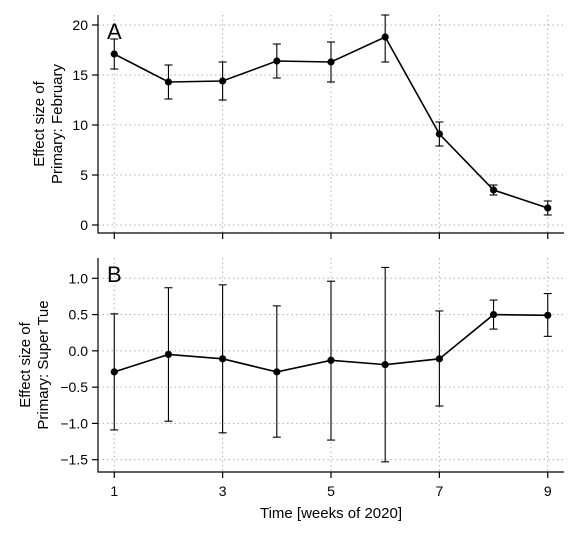 This screenshot has height=533, width=581. I want to click on x-tick-label: 1, so click(114, 491).